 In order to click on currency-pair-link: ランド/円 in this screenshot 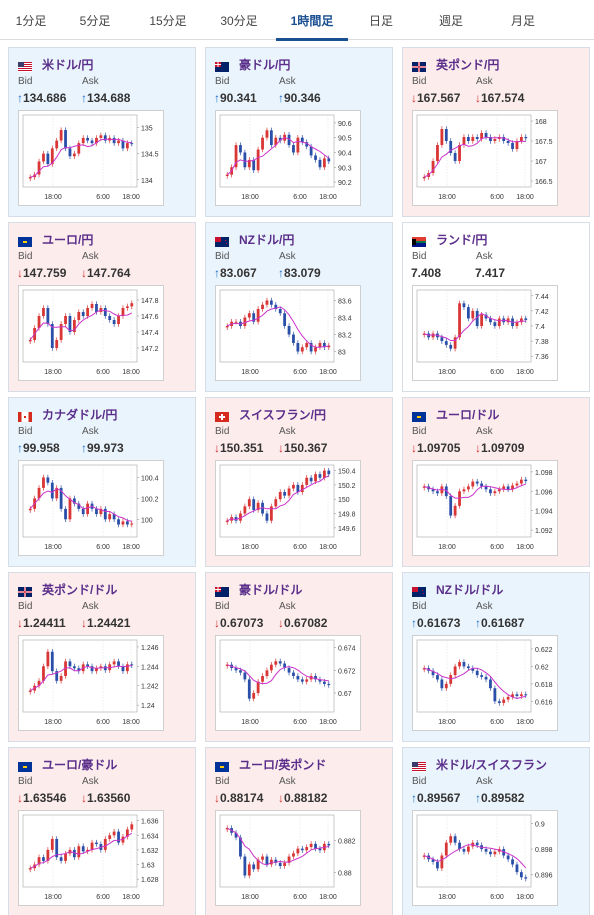, I will do `click(462, 240)`.